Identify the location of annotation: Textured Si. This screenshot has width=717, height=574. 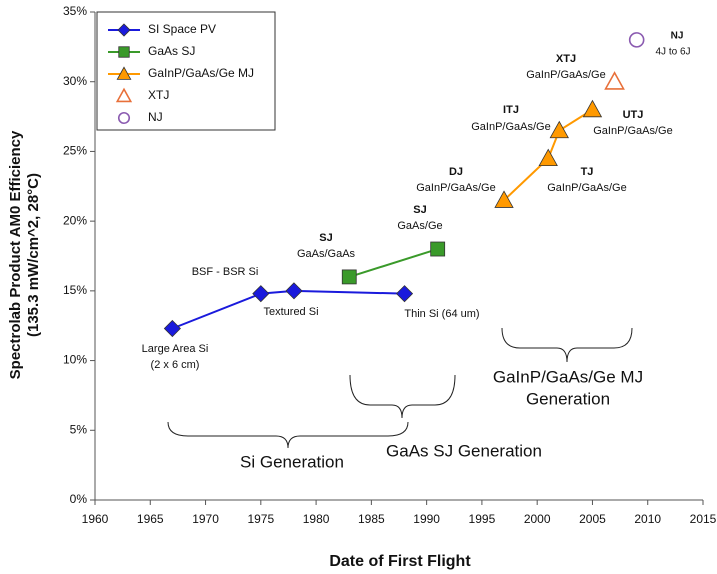
(290, 312).